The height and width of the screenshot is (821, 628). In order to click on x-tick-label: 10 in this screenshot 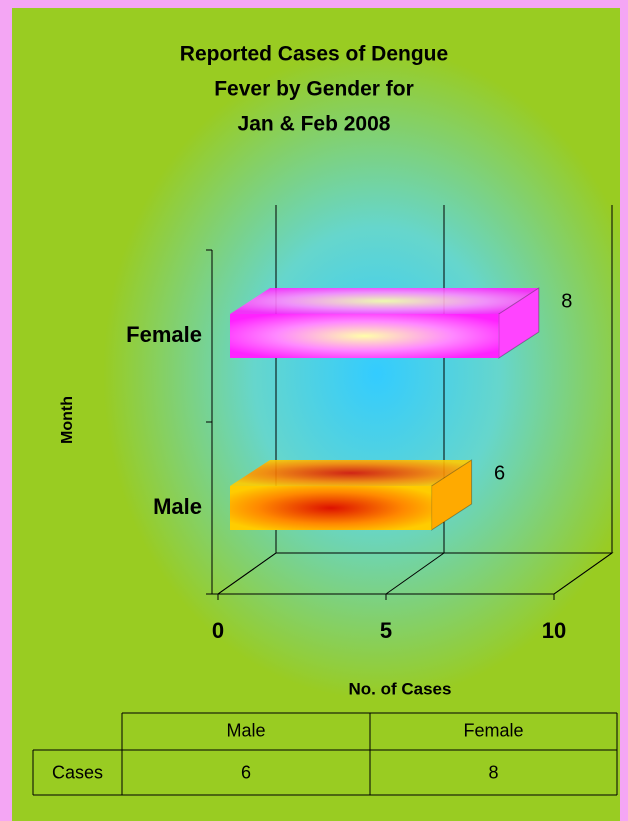, I will do `click(554, 630)`.